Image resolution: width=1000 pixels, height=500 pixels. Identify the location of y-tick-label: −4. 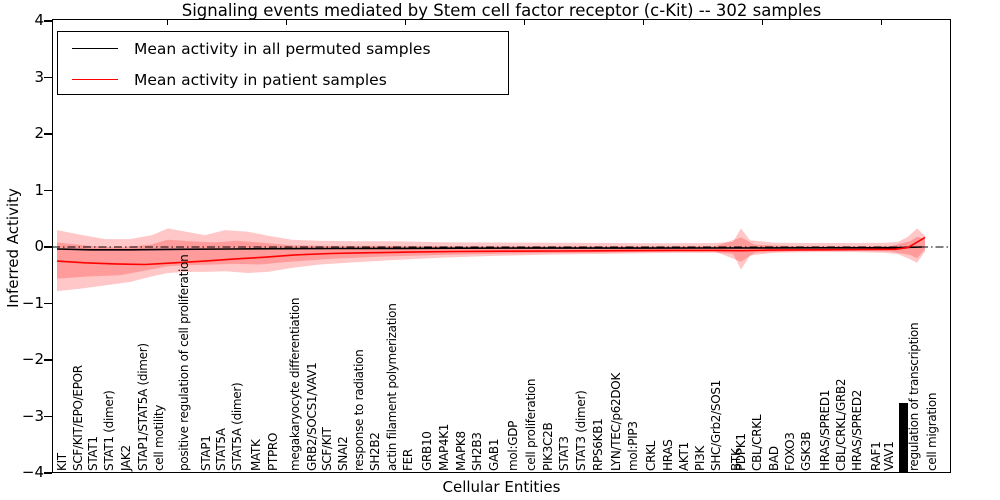
(32, 472).